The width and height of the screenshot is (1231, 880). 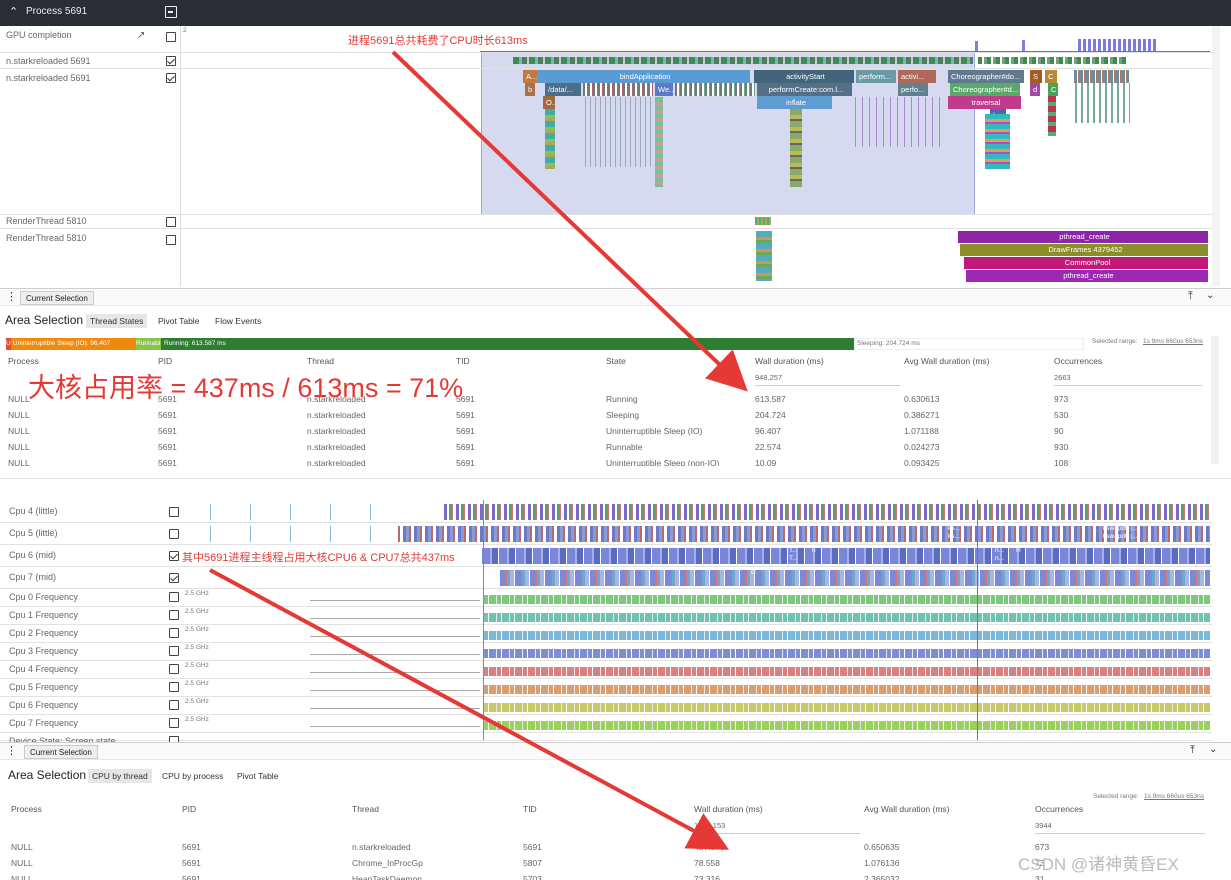 I want to click on cpu-slice-label: n, so click(x=814, y=550).